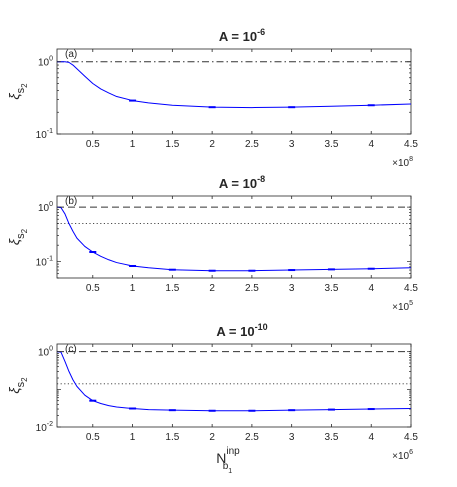  Describe the element at coordinates (44, 427) in the screenshot. I see `y-tick-label: 10⁻²` at that location.